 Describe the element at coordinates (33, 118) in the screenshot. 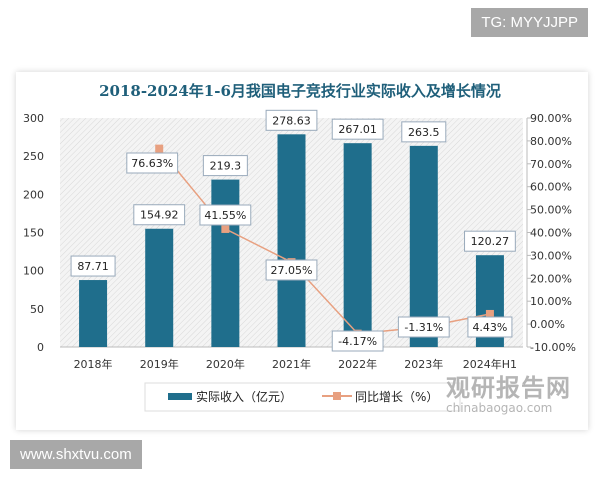

I see `left-tick-label: 300` at that location.